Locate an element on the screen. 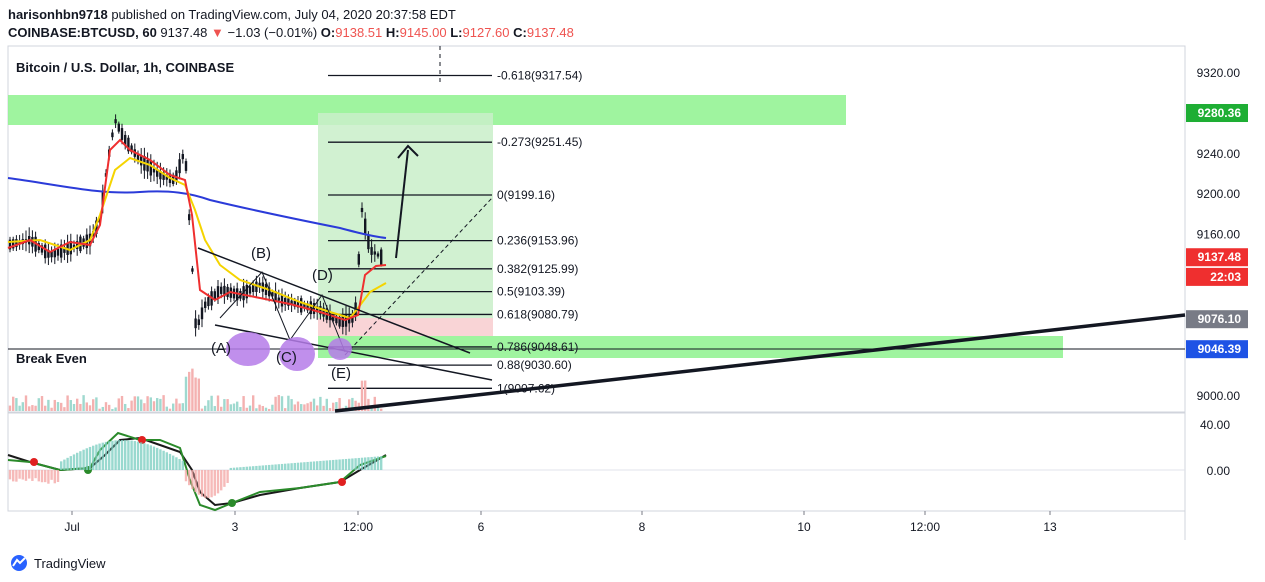 Image resolution: width=1265 pixels, height=582 pixels. author-name: harisonhbn9718 is located at coordinates (58, 14).